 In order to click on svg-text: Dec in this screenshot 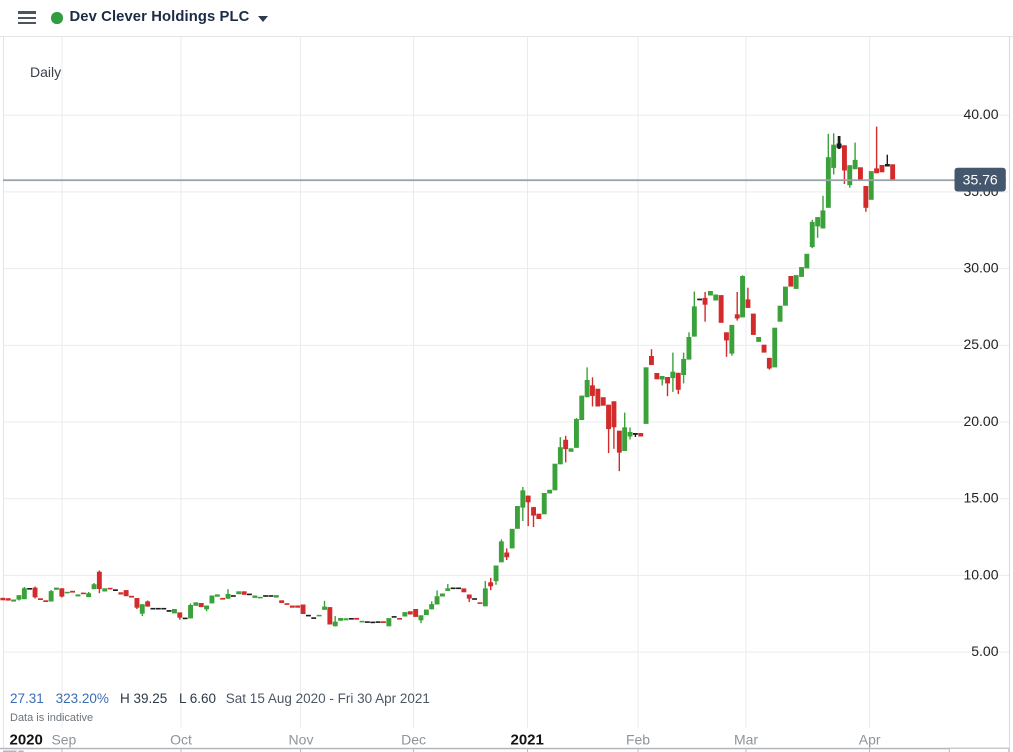, I will do `click(413, 739)`.